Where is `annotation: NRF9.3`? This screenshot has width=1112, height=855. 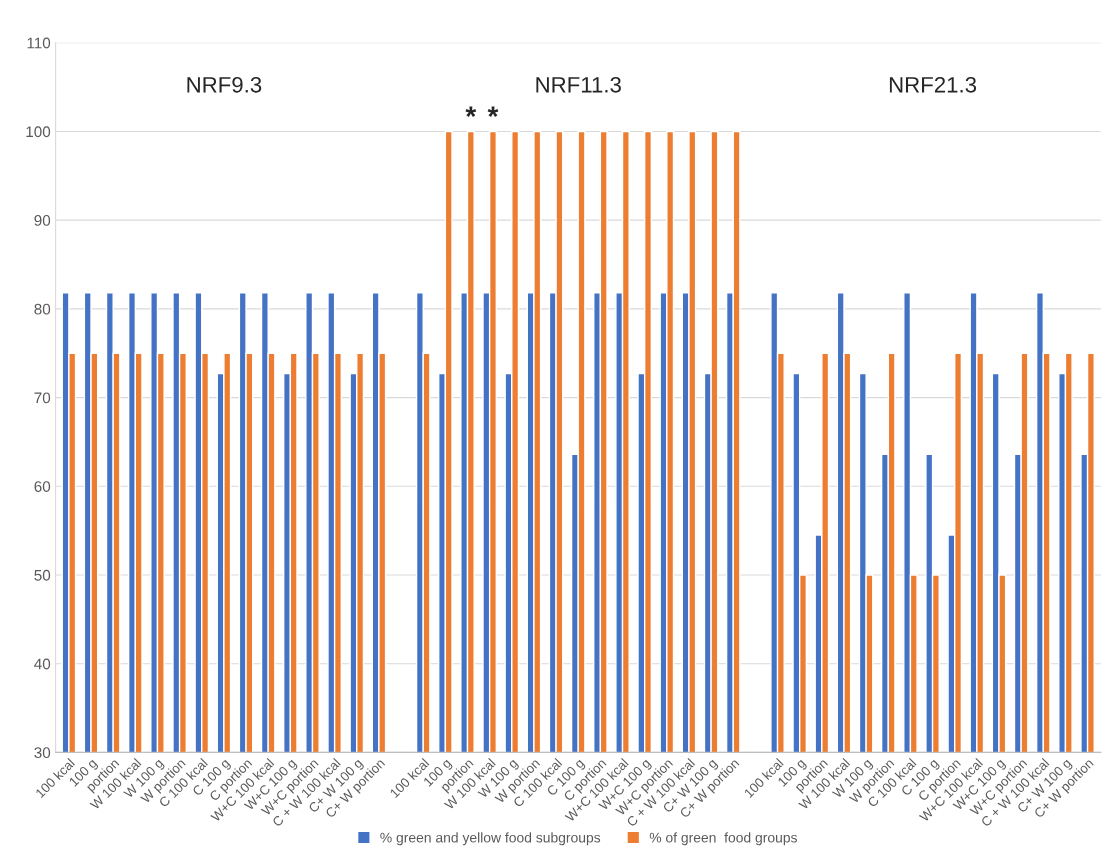
annotation: NRF9.3 is located at coordinates (224, 84).